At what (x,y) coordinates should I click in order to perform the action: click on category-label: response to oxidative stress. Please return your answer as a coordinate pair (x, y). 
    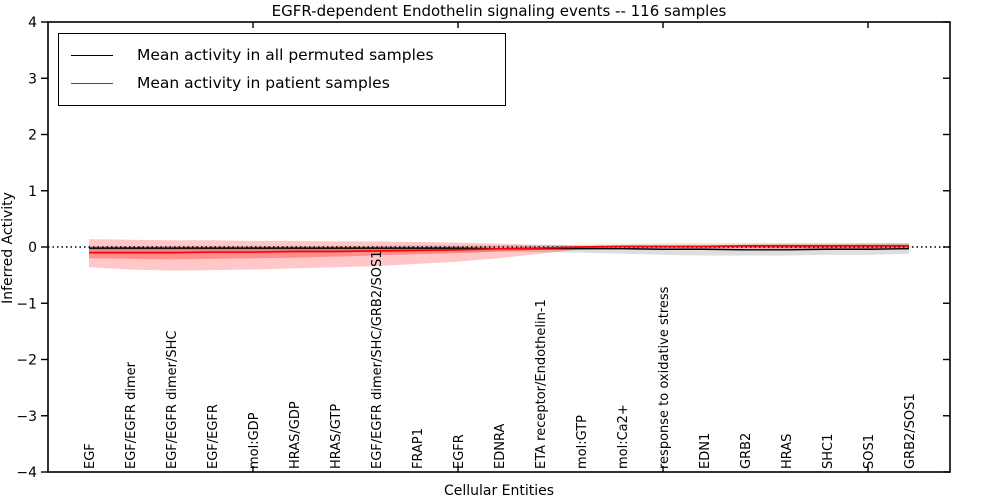
    Looking at the image, I should click on (664, 377).